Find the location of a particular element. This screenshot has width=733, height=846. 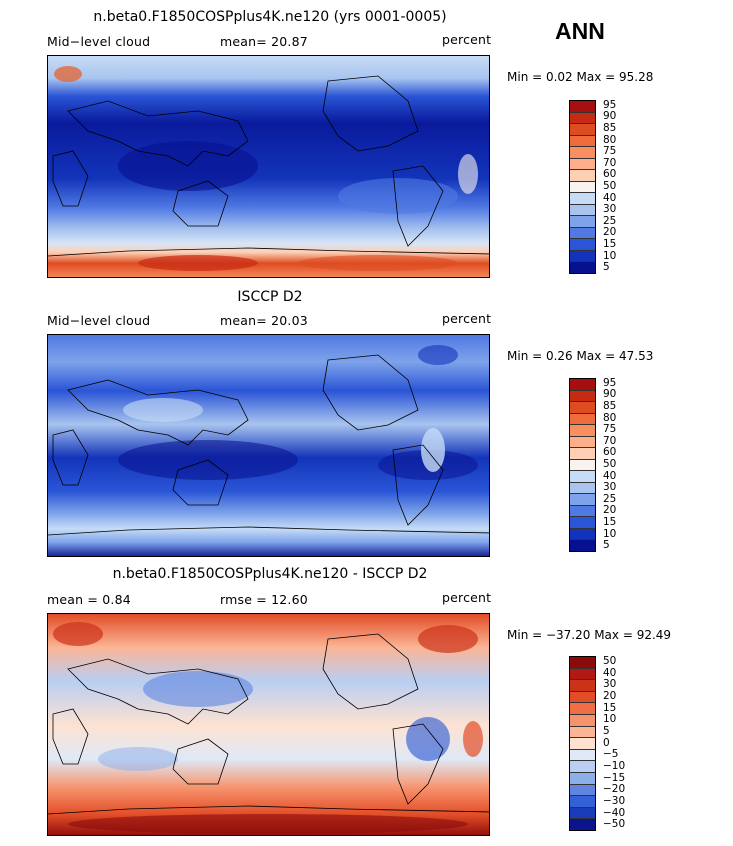

panel-3-colorbar is located at coordinates (582, 743).